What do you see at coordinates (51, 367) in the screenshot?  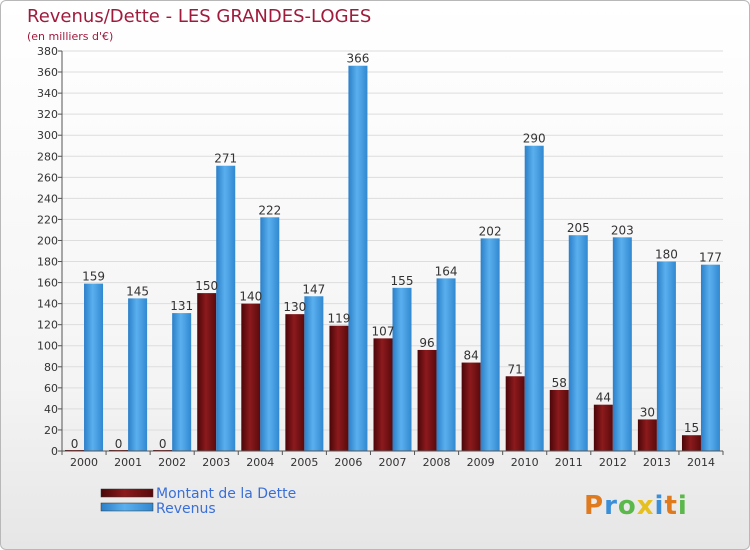 I see `y-tick-label: 80` at bounding box center [51, 367].